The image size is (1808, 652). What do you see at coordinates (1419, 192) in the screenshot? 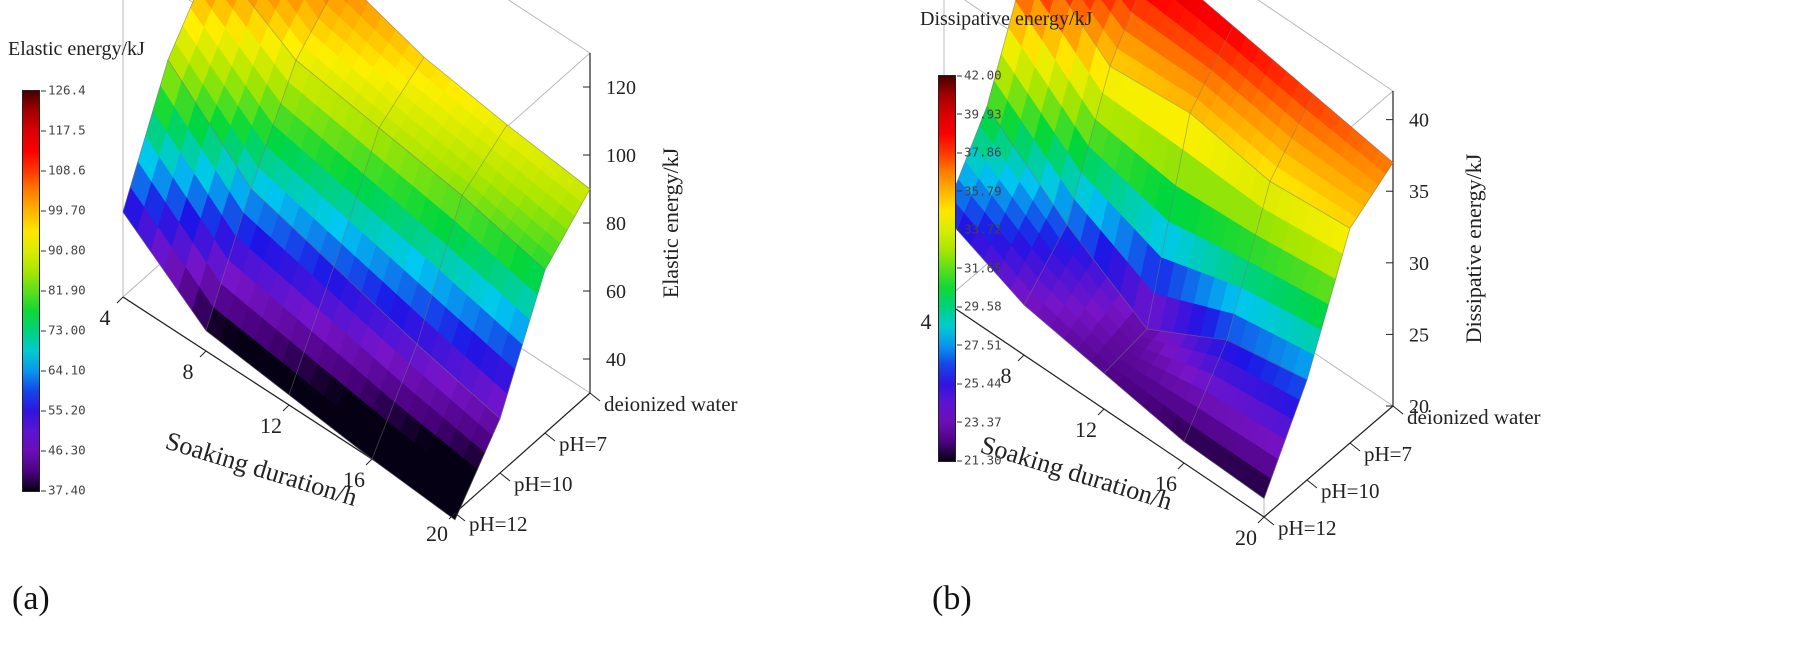
I see `z-tick-label: 35` at bounding box center [1419, 192].